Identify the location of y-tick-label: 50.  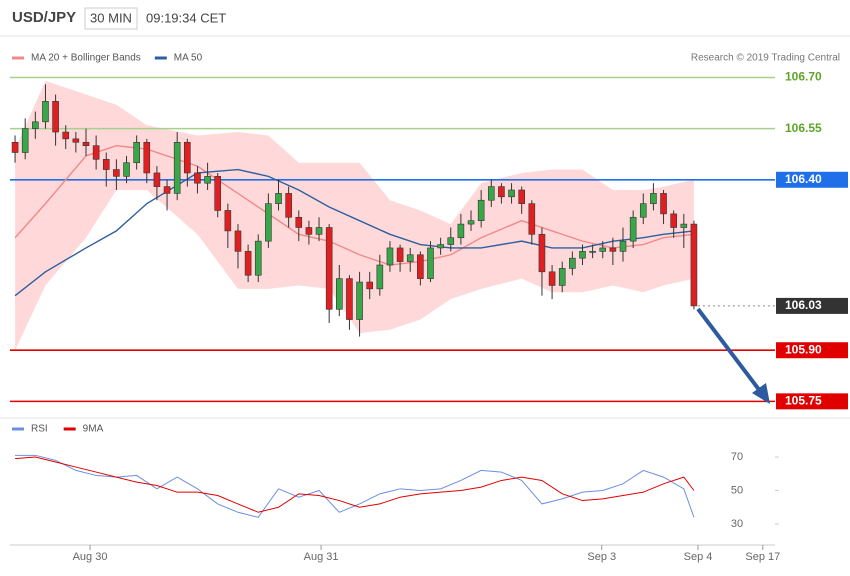
(737, 490).